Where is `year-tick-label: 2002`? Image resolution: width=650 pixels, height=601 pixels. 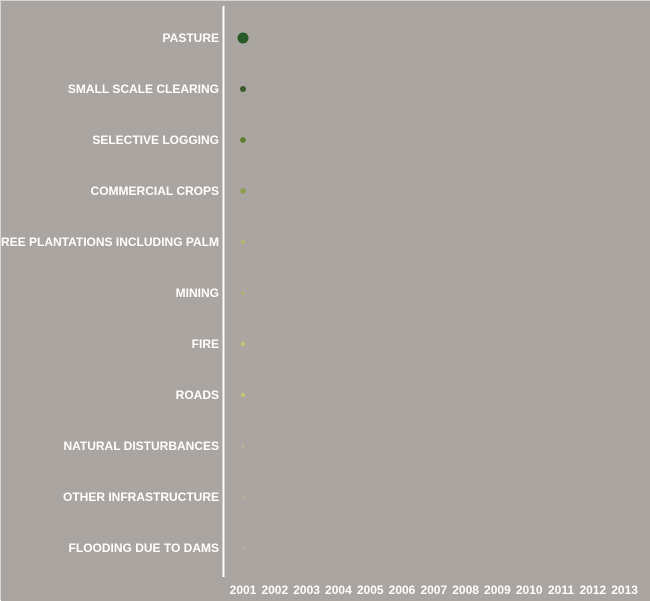
year-tick-label: 2002 is located at coordinates (274, 590).